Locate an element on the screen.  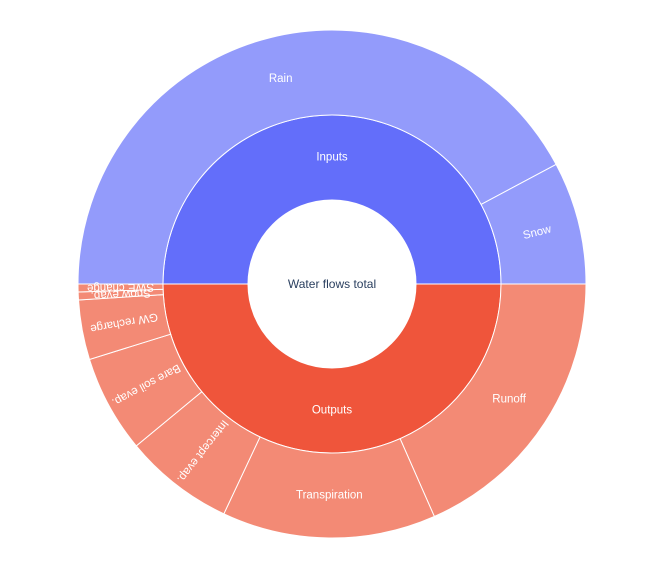
segment-swe-change is located at coordinates (120, 288).